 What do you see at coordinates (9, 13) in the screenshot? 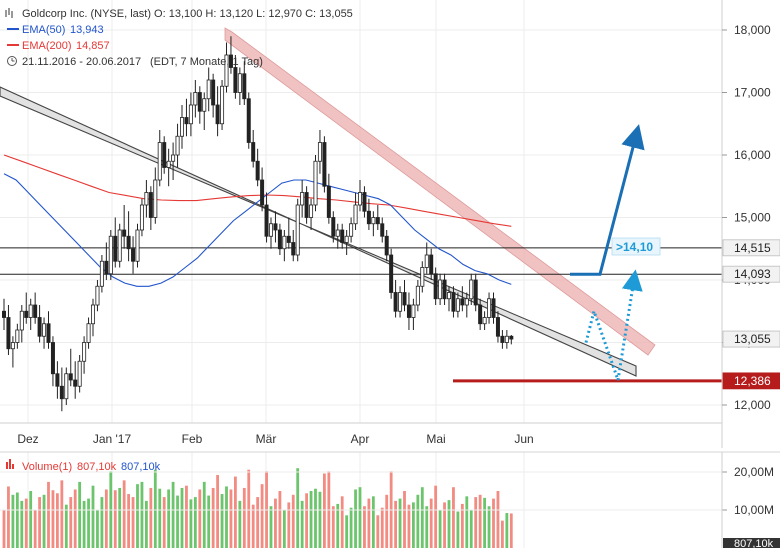
I see `chart-icon` at bounding box center [9, 13].